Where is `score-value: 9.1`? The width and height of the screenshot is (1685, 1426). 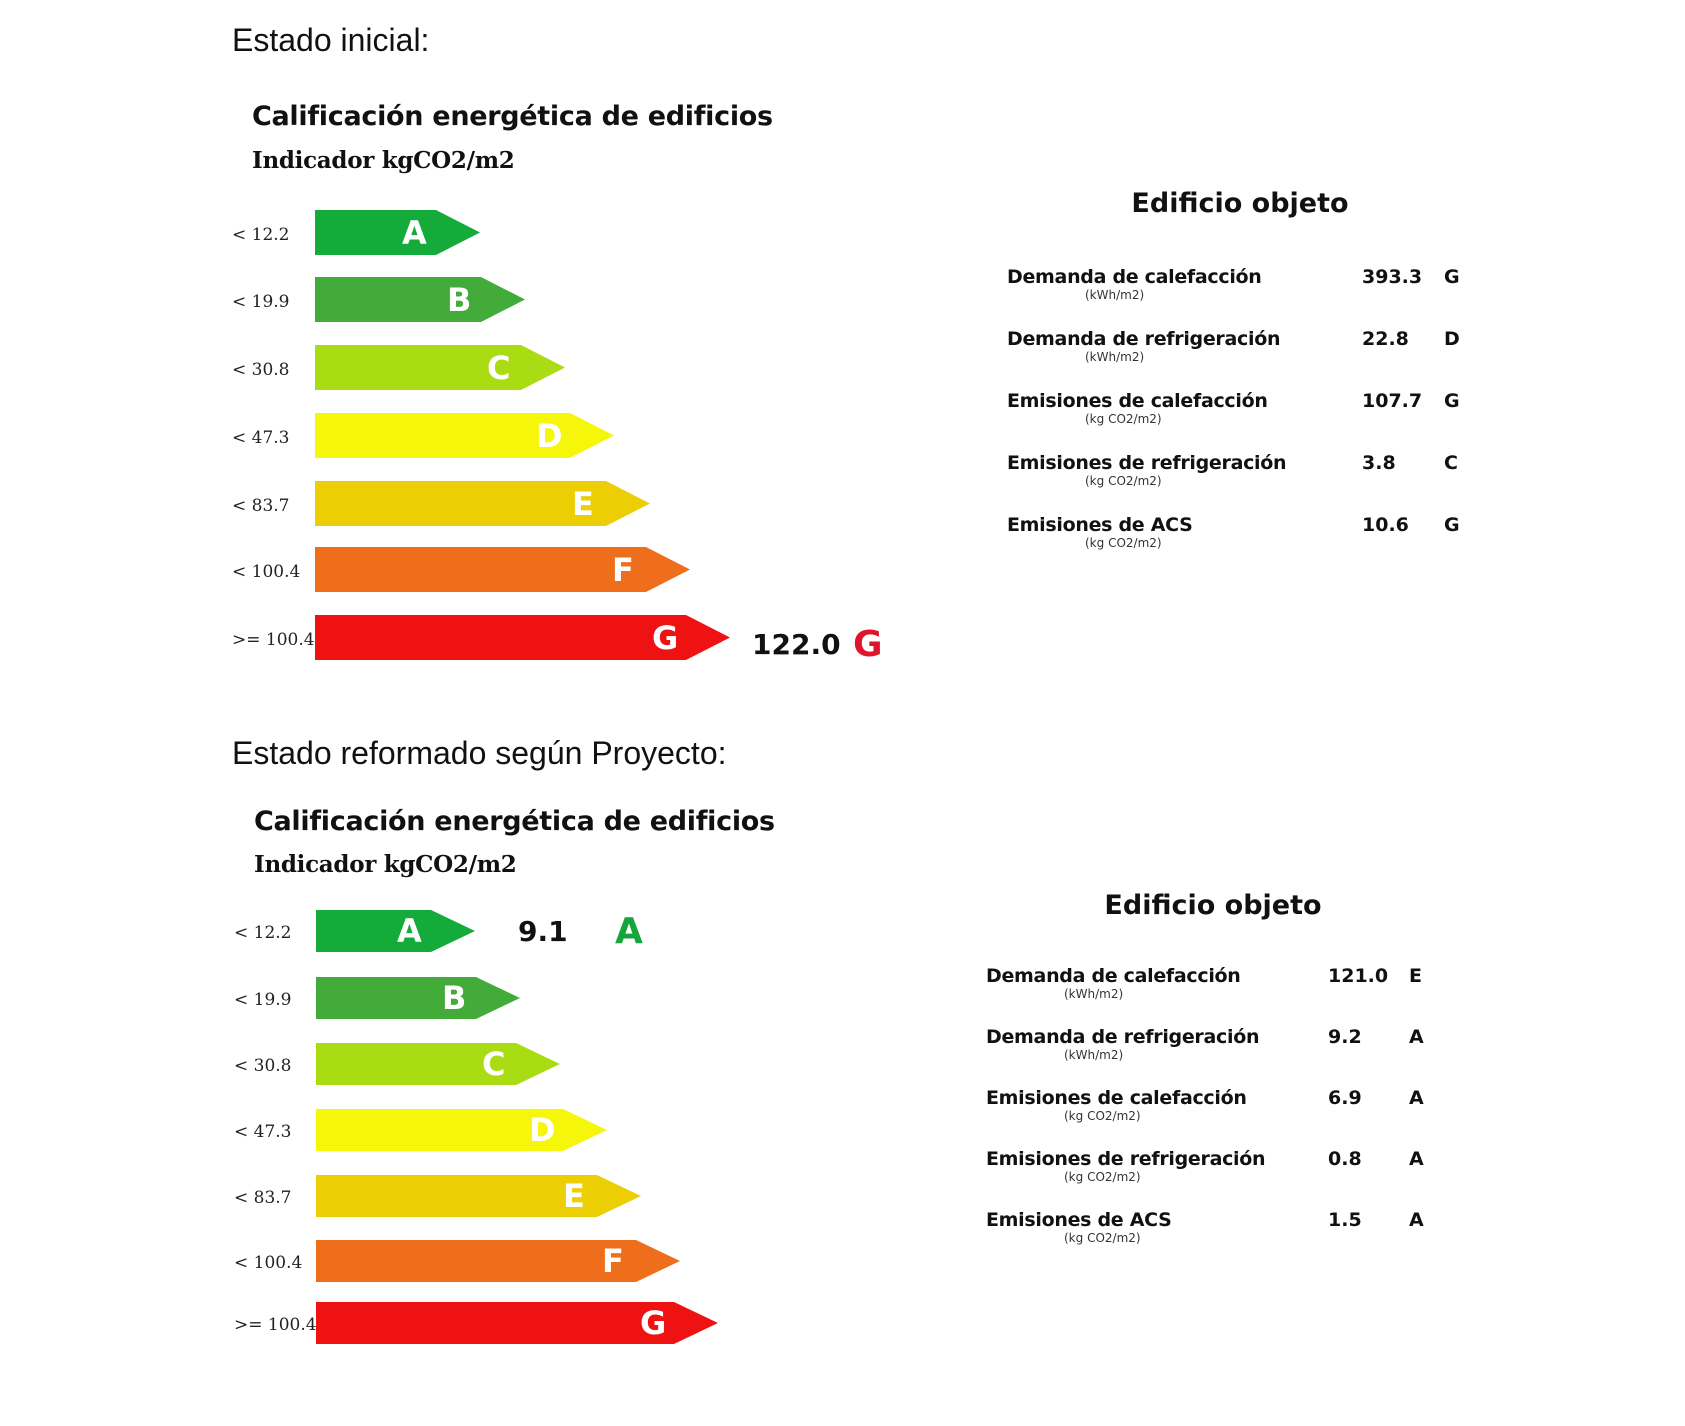
score-value: 9.1 is located at coordinates (543, 931).